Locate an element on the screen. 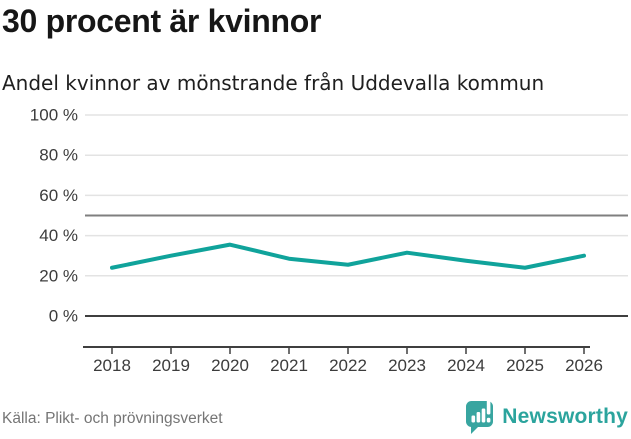 This screenshot has width=631, height=439. x-tick-label: 2022 is located at coordinates (348, 365).